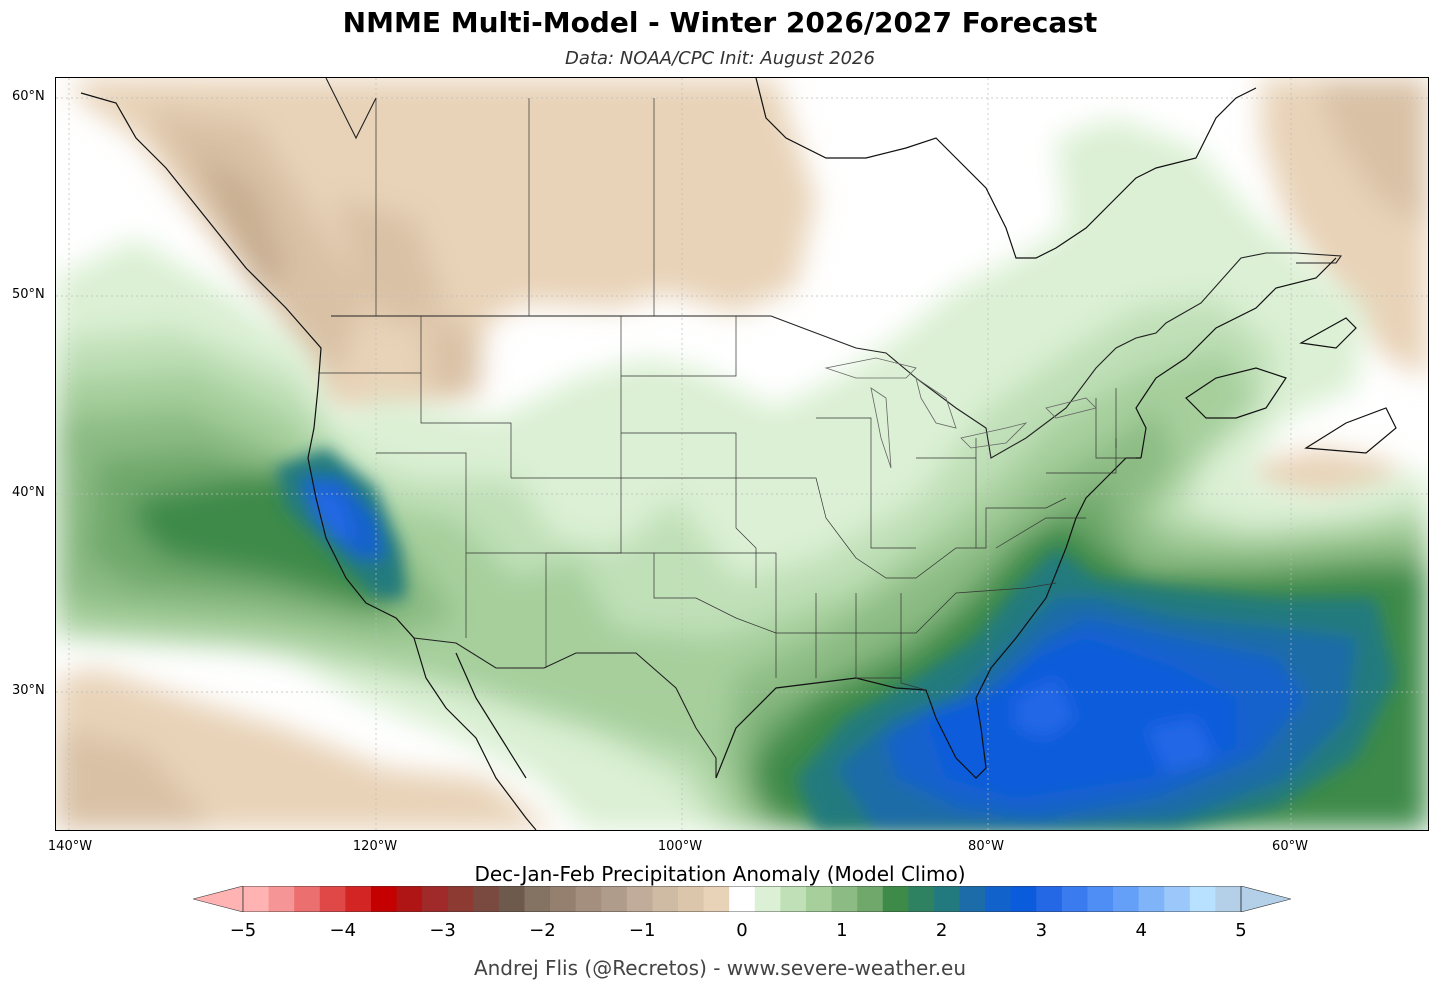  I want to click on colorbar-tick-label: −5, so click(243, 930).